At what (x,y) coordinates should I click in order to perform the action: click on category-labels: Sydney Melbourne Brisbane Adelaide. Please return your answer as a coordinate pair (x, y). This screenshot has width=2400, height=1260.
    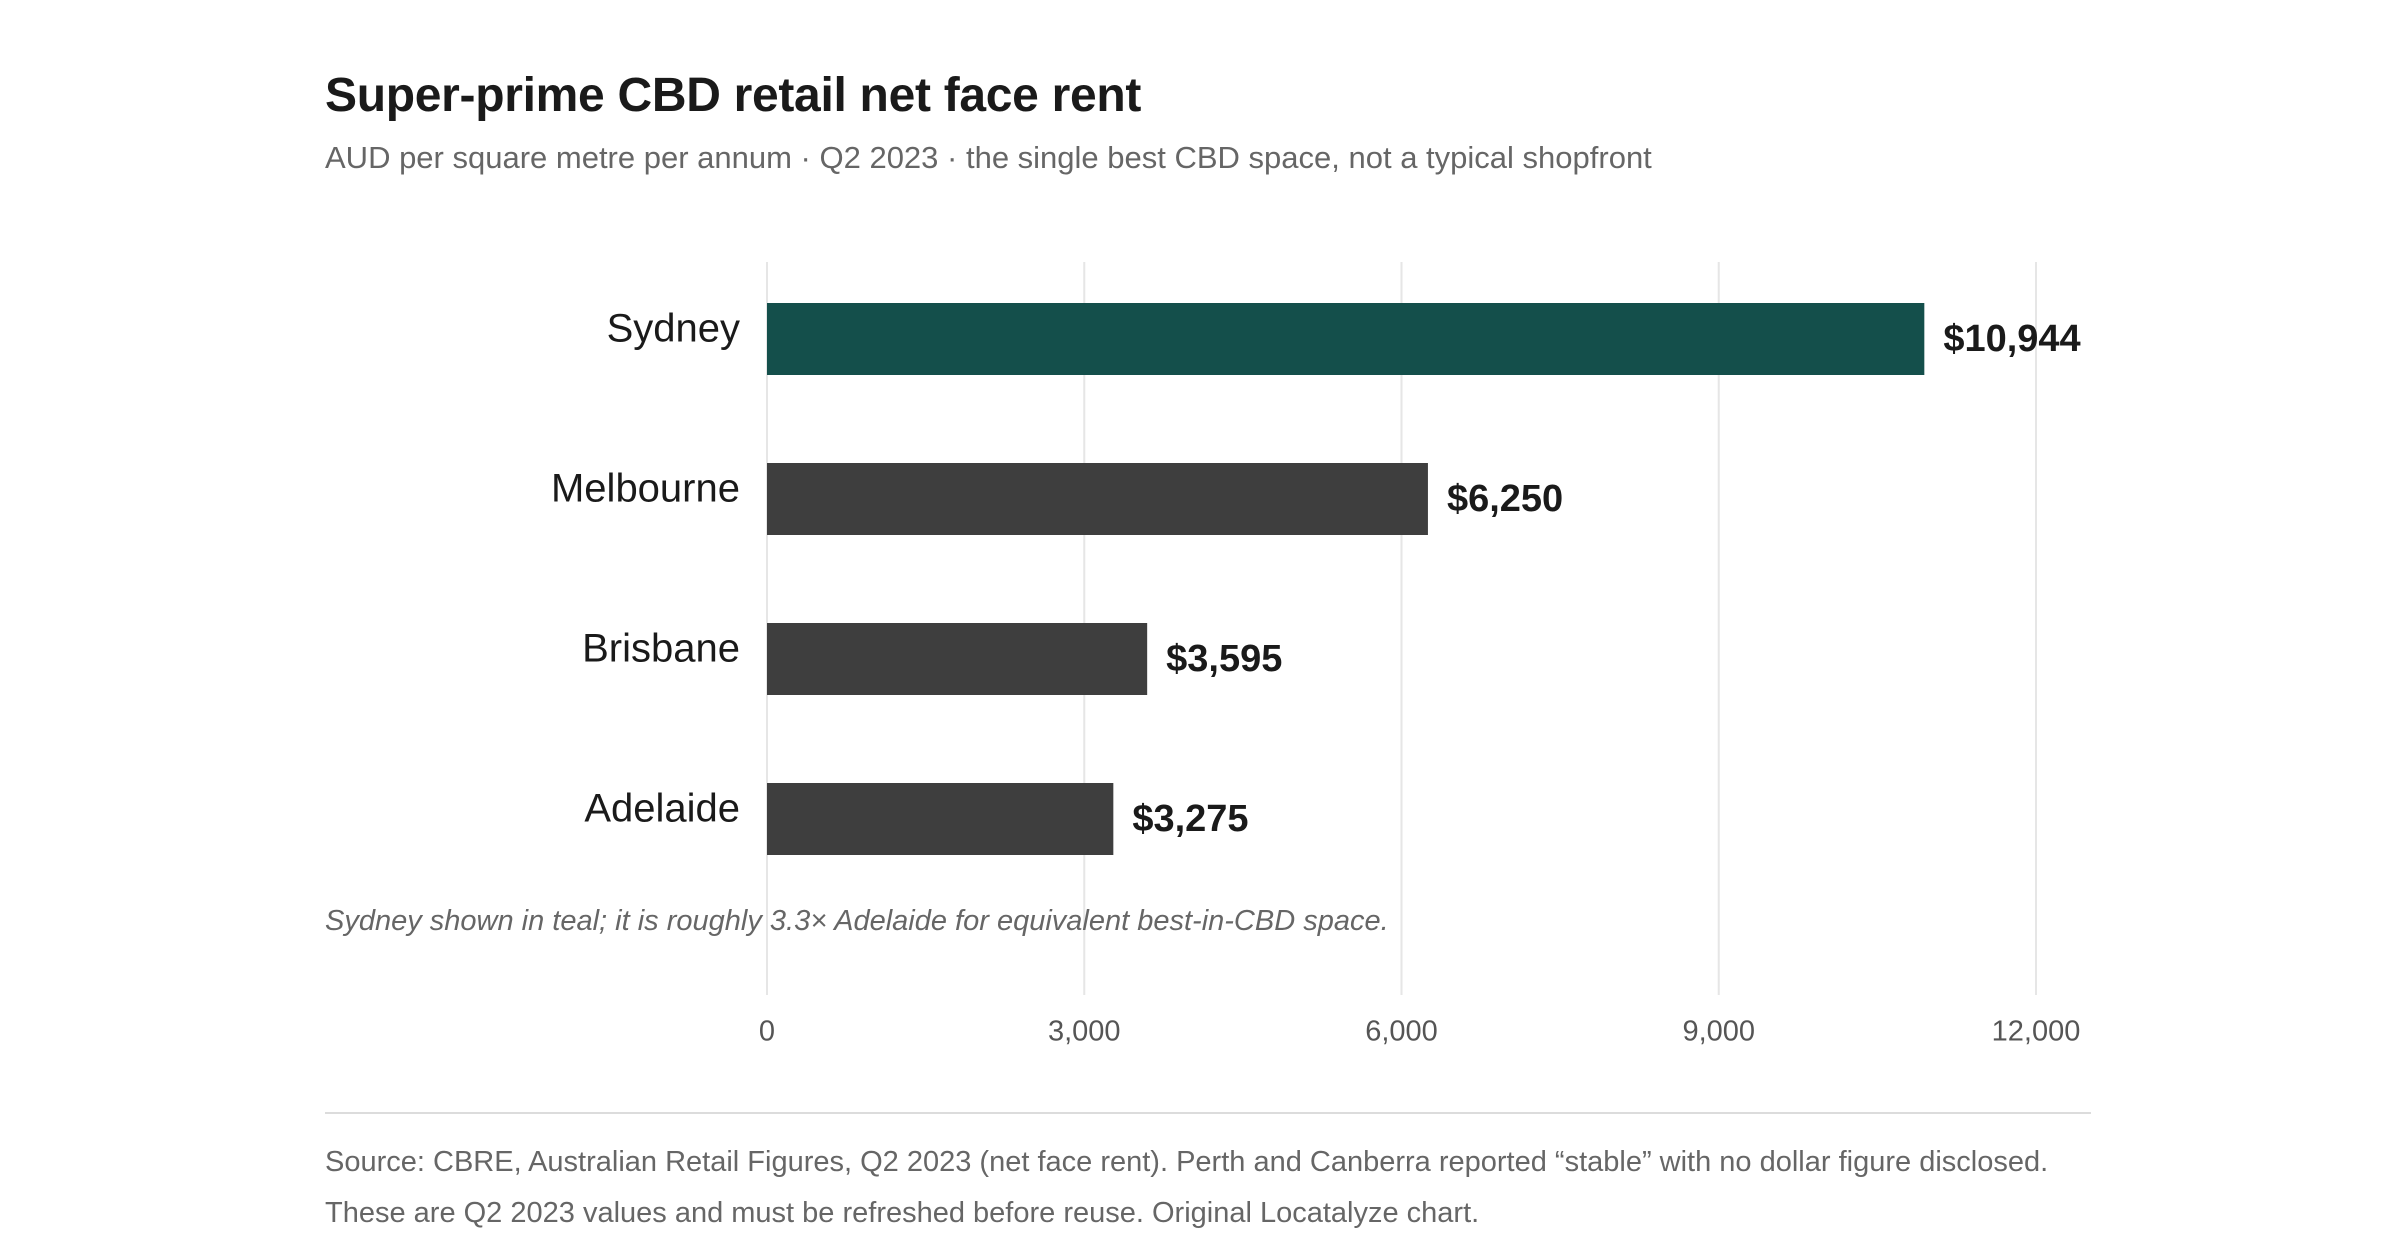
    Looking at the image, I should click on (645, 569).